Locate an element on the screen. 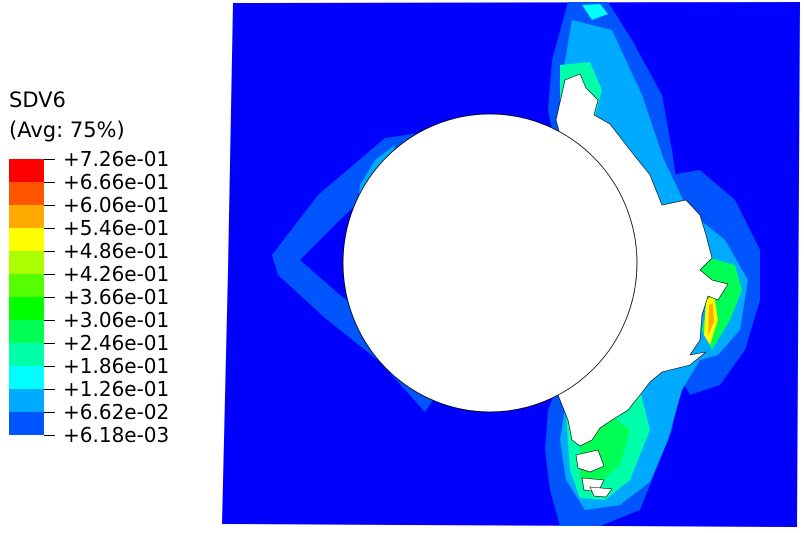 This screenshot has width=804, height=533. legend-label-11: +1.26e-01 is located at coordinates (116, 389).